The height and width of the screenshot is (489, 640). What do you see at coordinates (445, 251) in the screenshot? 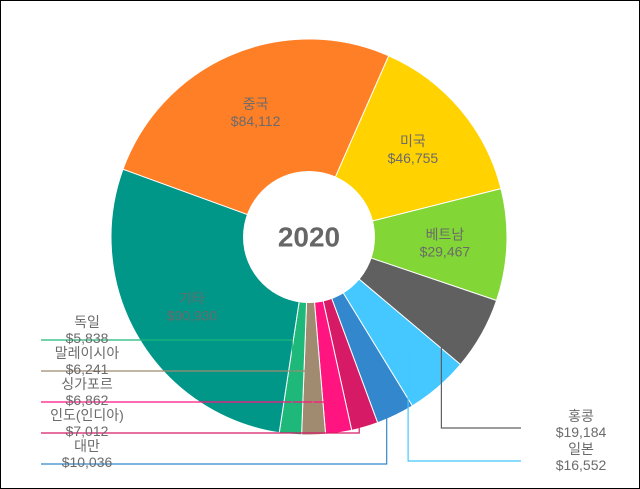
I see `slice-value-2: $29,467` at bounding box center [445, 251].